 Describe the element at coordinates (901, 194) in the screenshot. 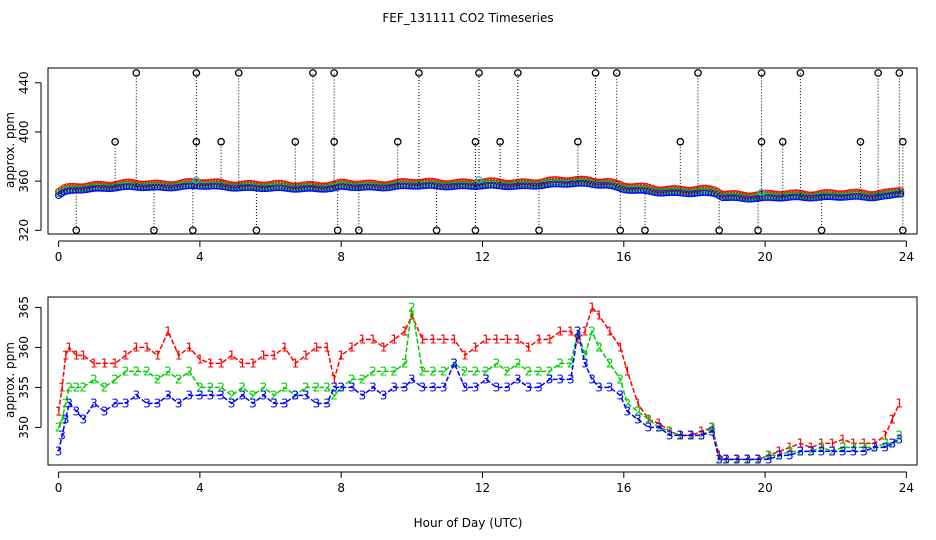

I see `trace-point-blue` at that location.